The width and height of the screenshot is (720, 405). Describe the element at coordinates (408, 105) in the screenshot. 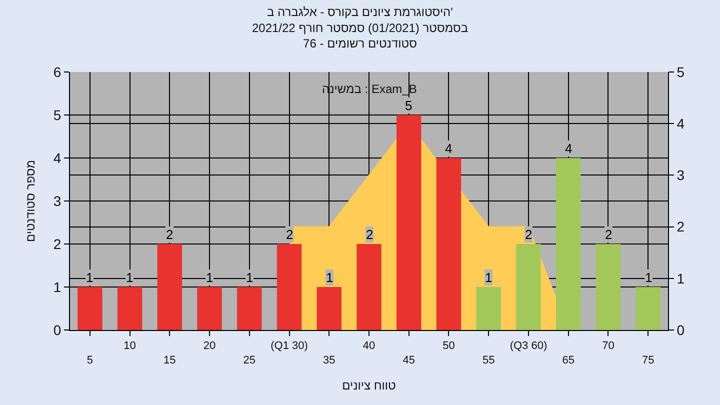

I see `data-label: 5` at that location.